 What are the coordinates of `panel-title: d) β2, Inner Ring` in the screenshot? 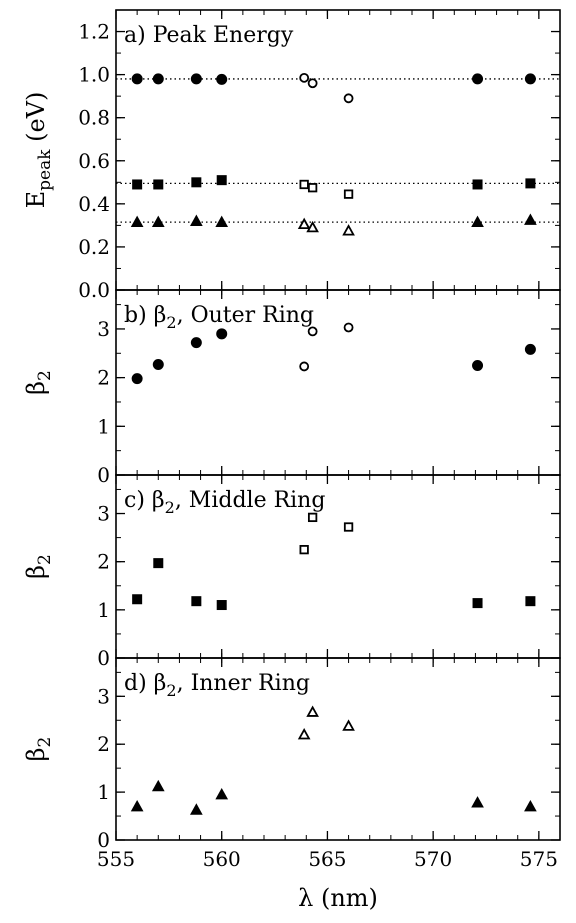 It's located at (217, 685).